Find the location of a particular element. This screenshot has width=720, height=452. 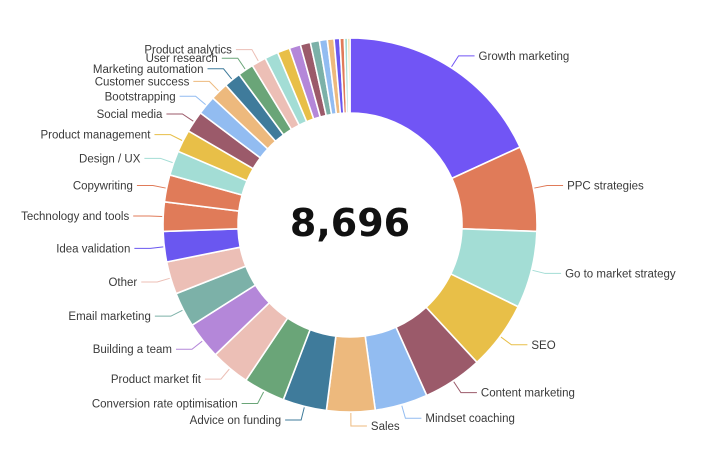

leader-line-user-research is located at coordinates (233, 63).